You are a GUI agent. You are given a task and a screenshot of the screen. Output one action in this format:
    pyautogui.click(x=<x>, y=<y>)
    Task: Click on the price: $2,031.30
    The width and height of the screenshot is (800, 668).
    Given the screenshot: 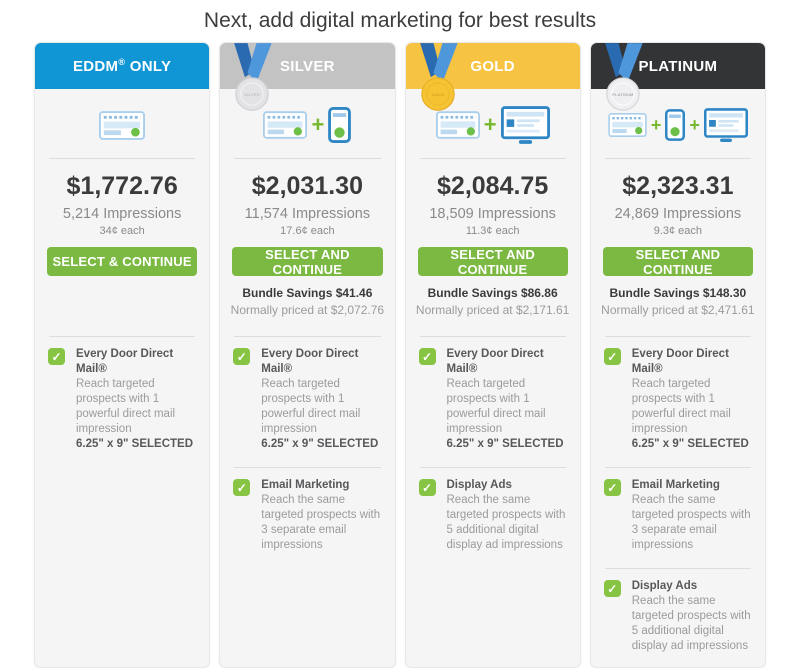 What is the action you would take?
    pyautogui.click(x=307, y=186)
    